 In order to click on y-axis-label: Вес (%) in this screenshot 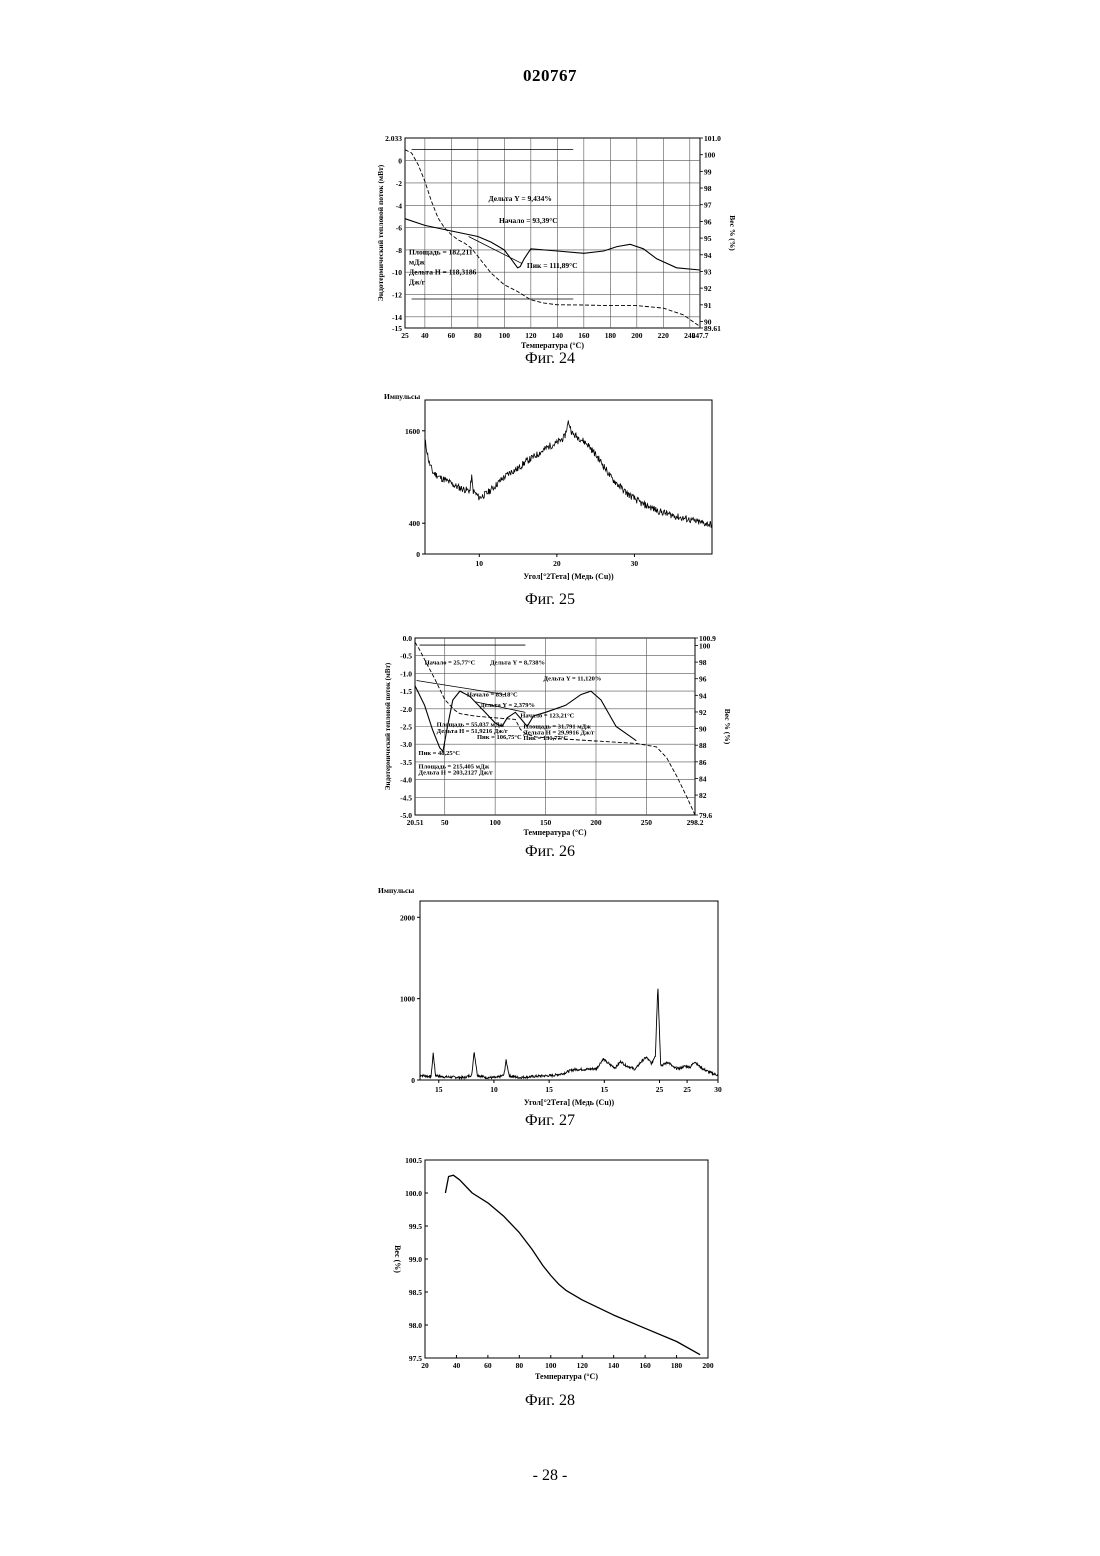, I will do `click(397, 1259)`.